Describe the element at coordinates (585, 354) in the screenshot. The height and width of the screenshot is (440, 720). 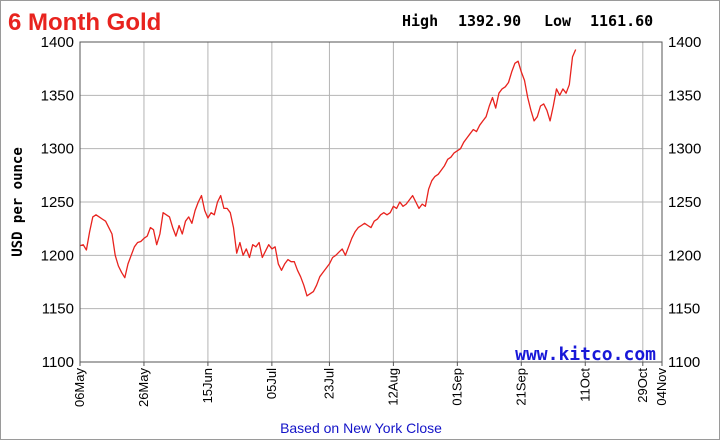
I see `watermark: www.kitco.com` at that location.